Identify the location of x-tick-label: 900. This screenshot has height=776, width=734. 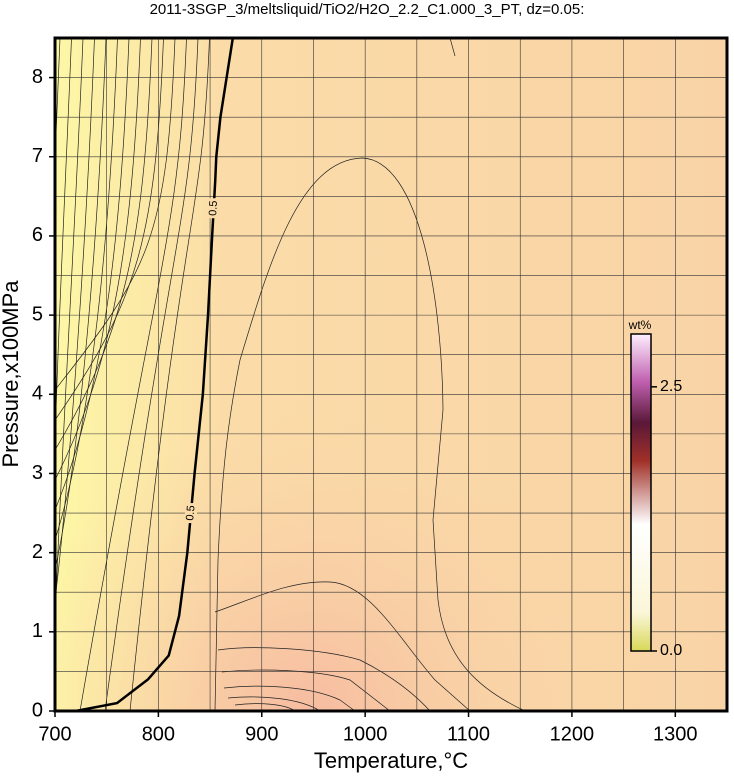
(261, 734).